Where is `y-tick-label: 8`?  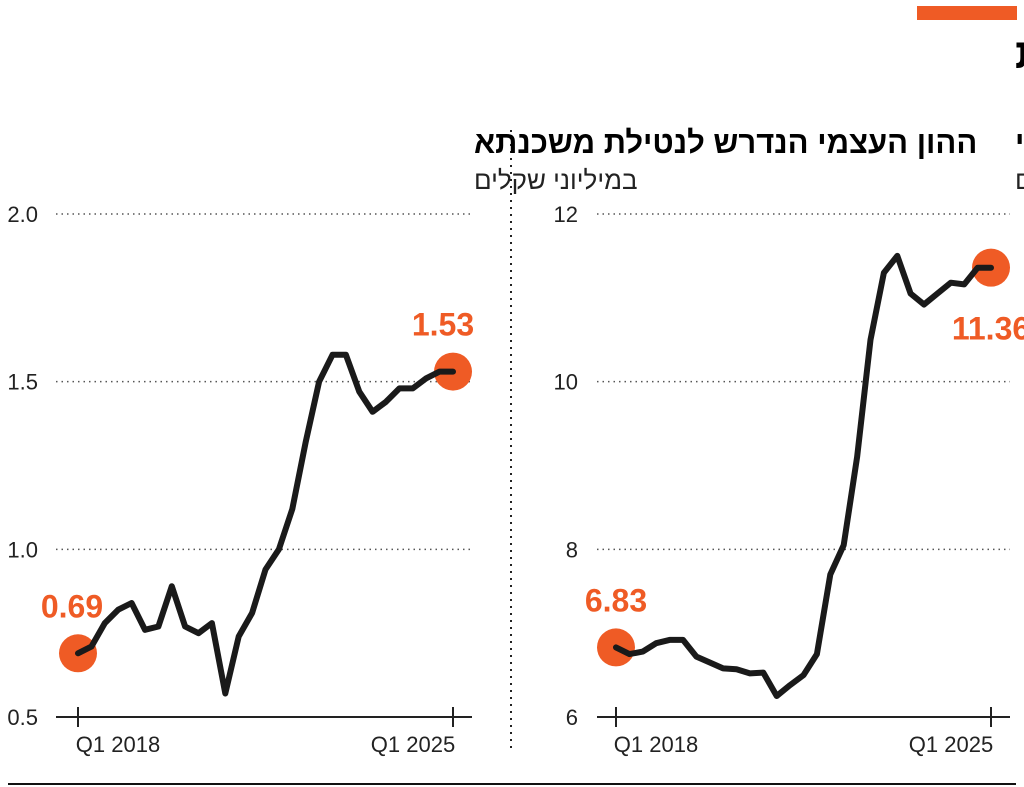
y-tick-label: 8 is located at coordinates (572, 549).